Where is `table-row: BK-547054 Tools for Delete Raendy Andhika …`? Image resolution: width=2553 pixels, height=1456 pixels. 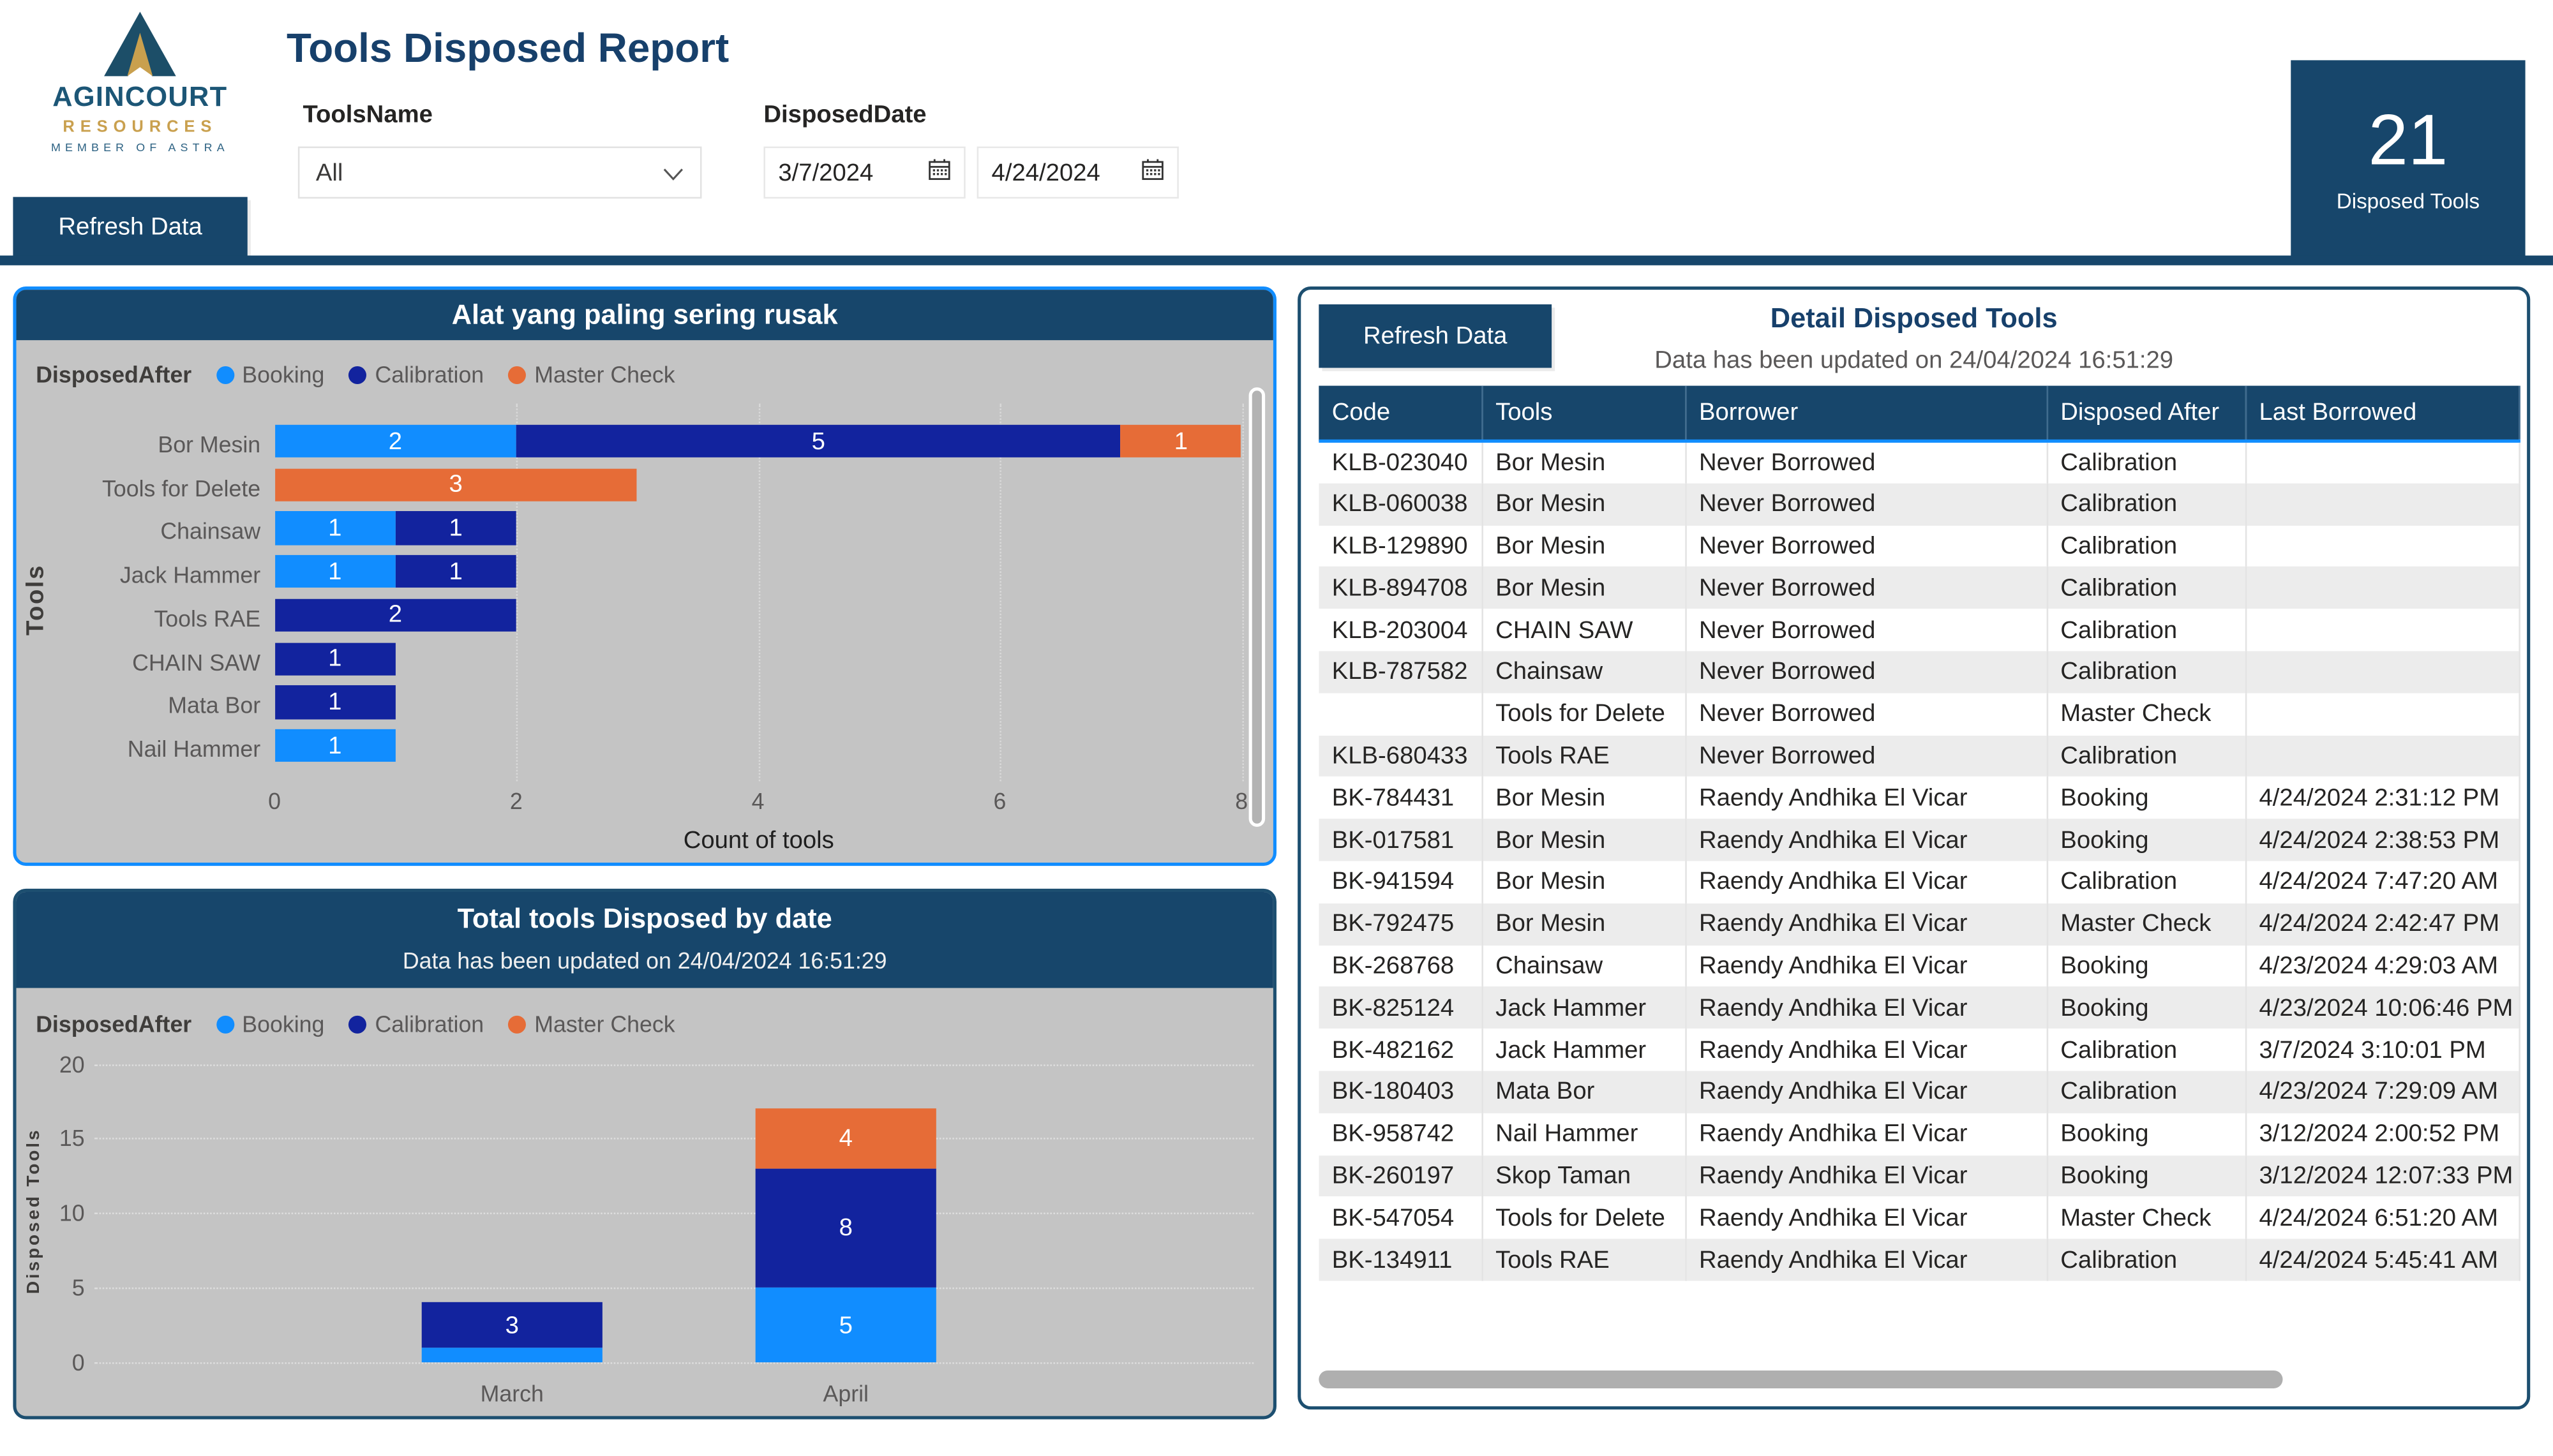
table-row: BK-547054 Tools for Delete Raendy Andhika … is located at coordinates (1920, 1217).